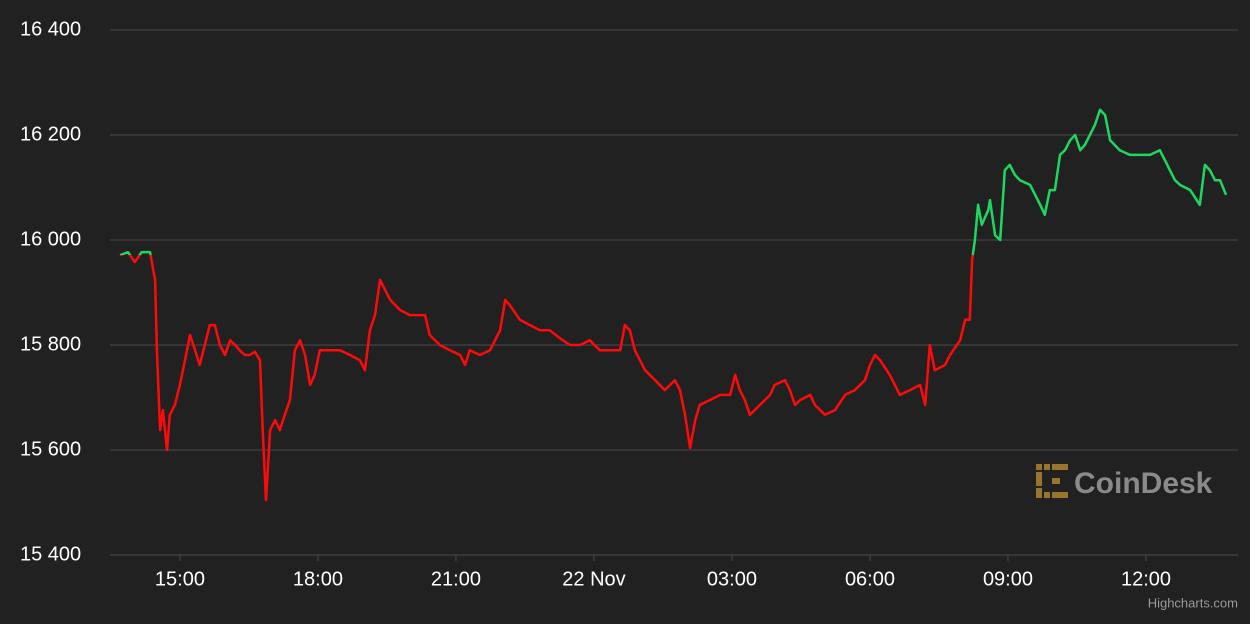 This screenshot has width=1250, height=624. Describe the element at coordinates (1143, 483) in the screenshot. I see `watermark: CoinDesk` at that location.